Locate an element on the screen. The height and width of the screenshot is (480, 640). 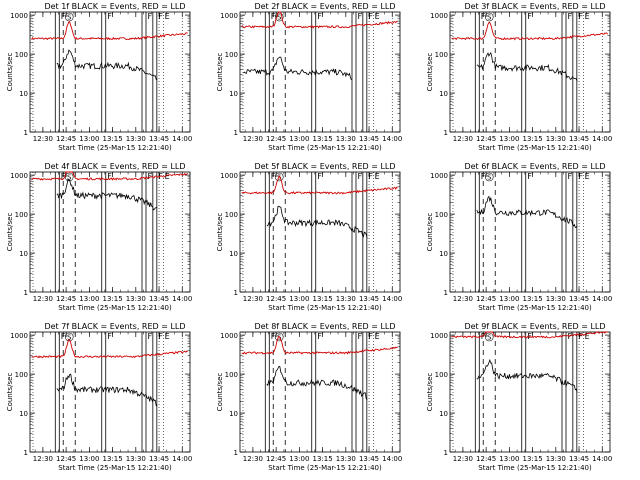
panel-title: Det 8f BLACK = Events, RED = LLD is located at coordinates (324, 326).